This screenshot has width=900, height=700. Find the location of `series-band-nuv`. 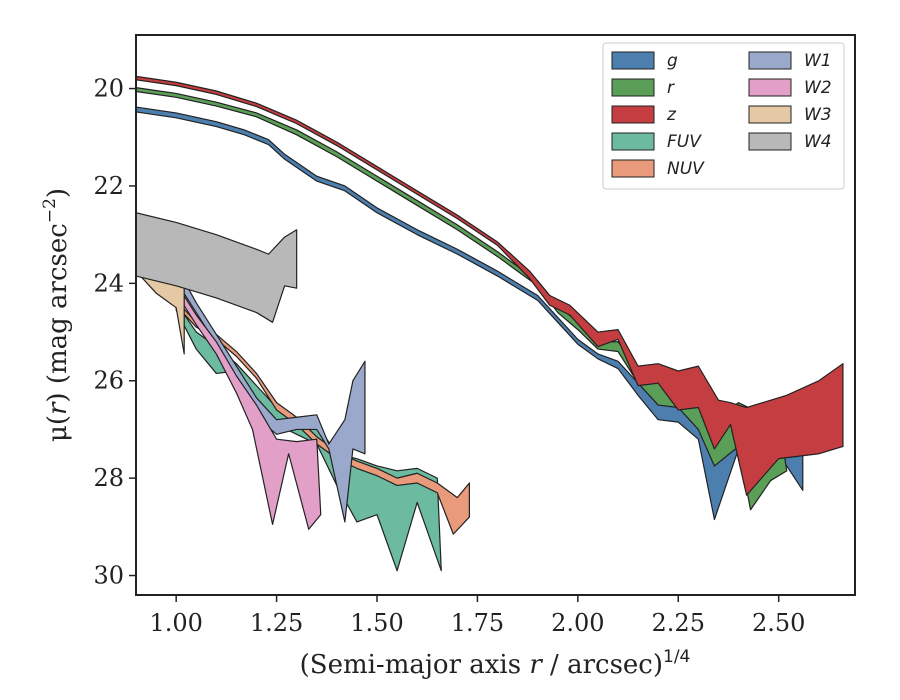

series-band-nuv is located at coordinates (322, 417).